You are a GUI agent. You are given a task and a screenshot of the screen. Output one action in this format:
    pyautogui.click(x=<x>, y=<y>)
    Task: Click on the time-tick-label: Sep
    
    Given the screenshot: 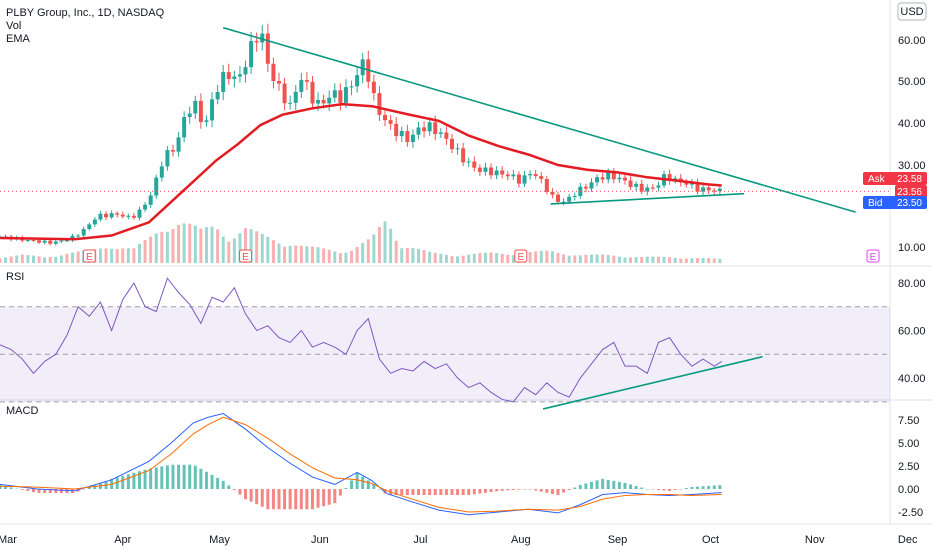 What is the action you would take?
    pyautogui.click(x=618, y=540)
    